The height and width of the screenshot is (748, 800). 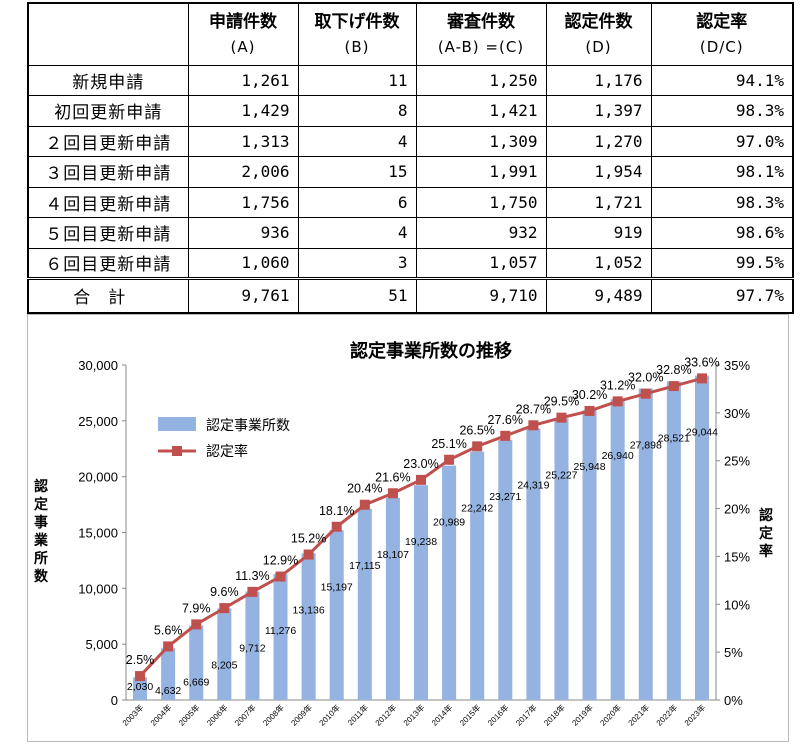 I want to click on bar-value-label: 25,948, so click(x=590, y=467).